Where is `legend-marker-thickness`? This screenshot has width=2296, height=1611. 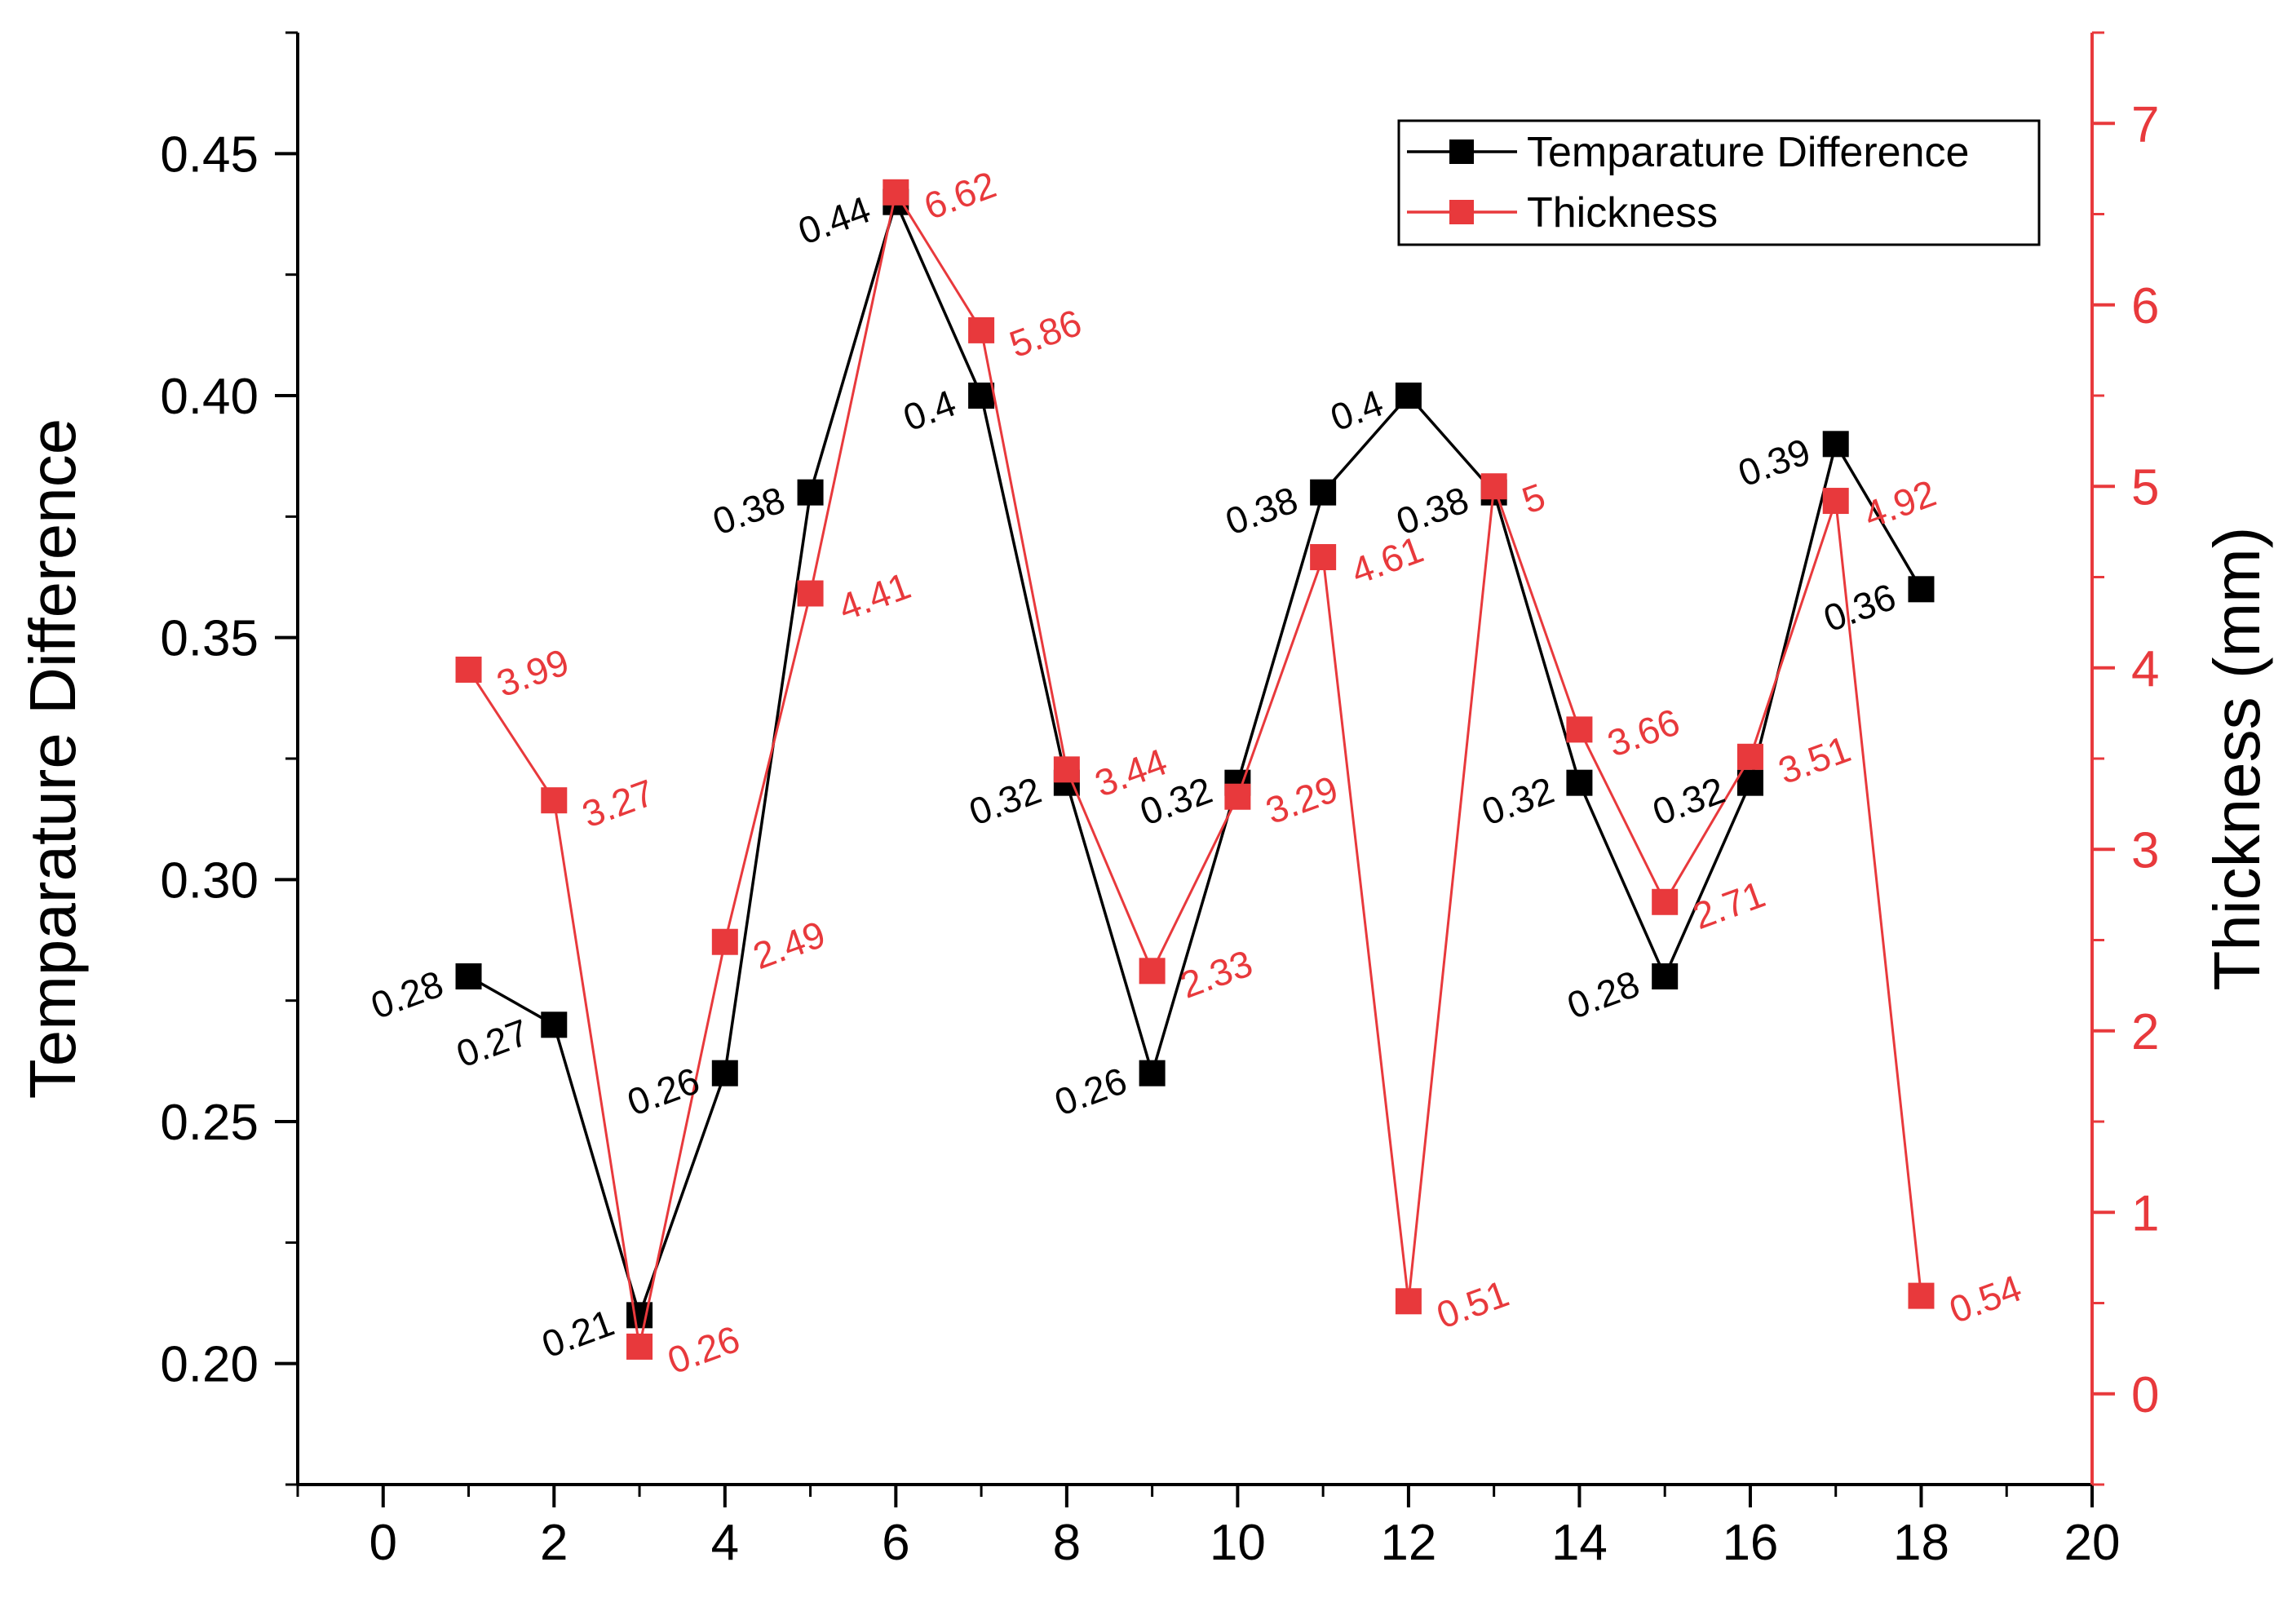
legend-marker-thickness is located at coordinates (1462, 212).